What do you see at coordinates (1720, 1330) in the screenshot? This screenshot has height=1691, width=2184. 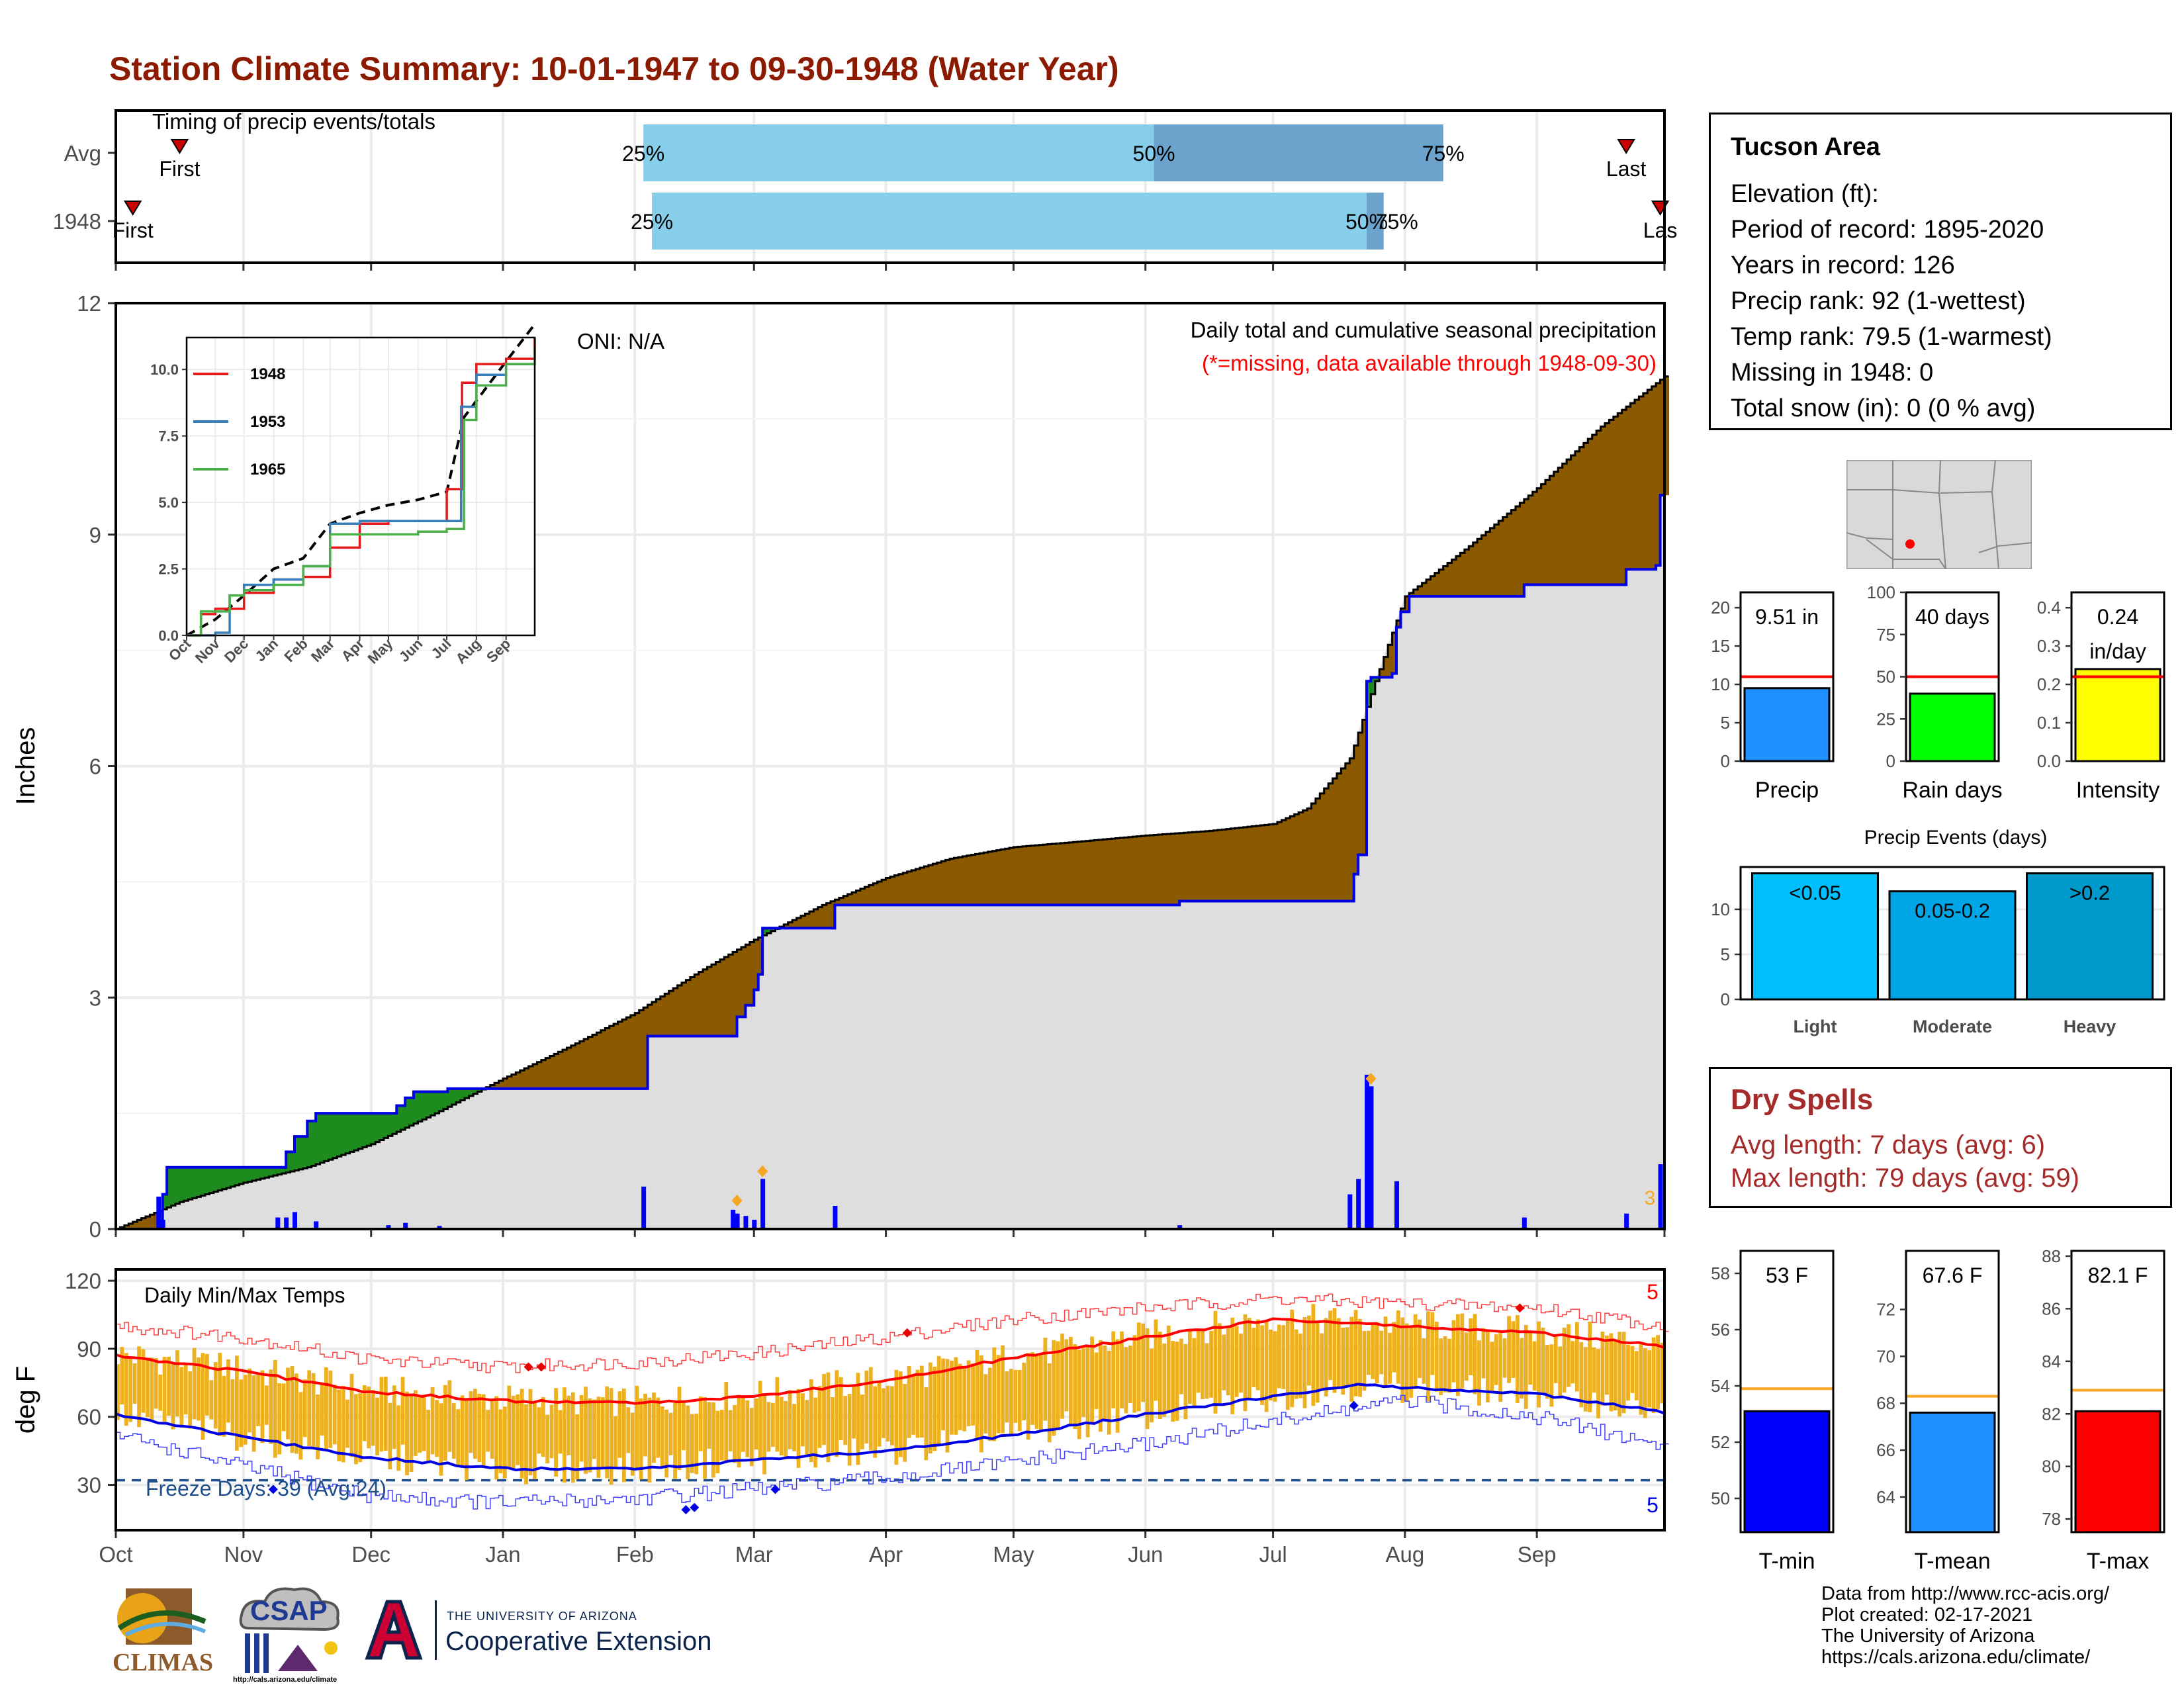 I see `temp-bar-tick: 56` at bounding box center [1720, 1330].